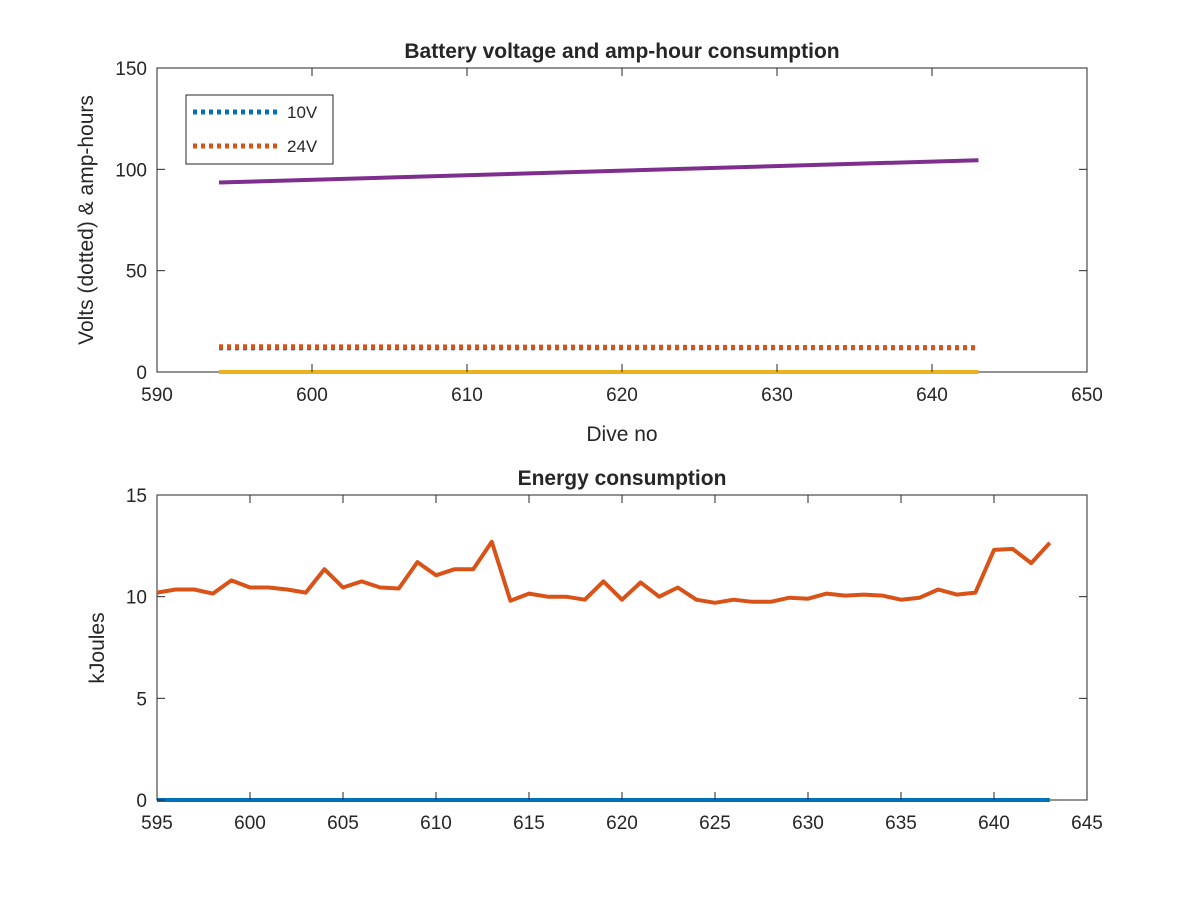  I want to click on voltage-amphour-x-tick-label: 630, so click(777, 395).